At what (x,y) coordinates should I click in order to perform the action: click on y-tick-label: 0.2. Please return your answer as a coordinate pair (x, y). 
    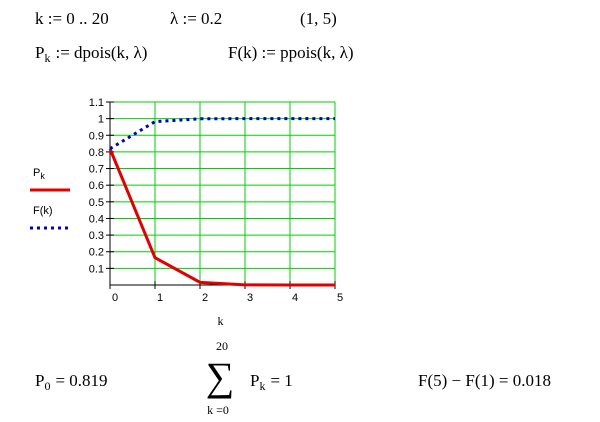
    Looking at the image, I should click on (96, 253).